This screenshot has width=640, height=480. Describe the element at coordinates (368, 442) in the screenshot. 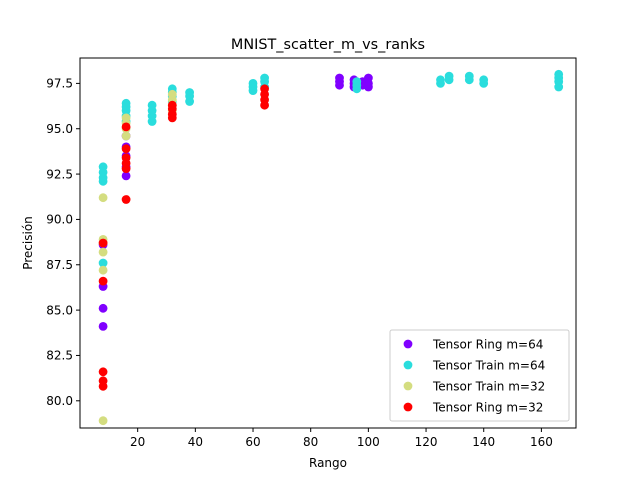

I see `x-tick-label-4: 100` at that location.